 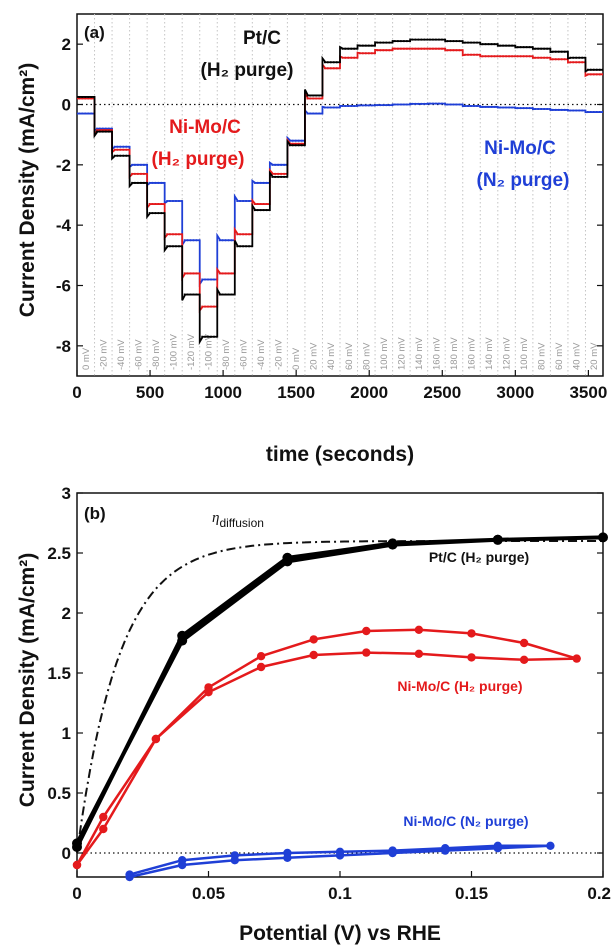 I want to click on panel-a-label: (a), so click(x=94, y=32).